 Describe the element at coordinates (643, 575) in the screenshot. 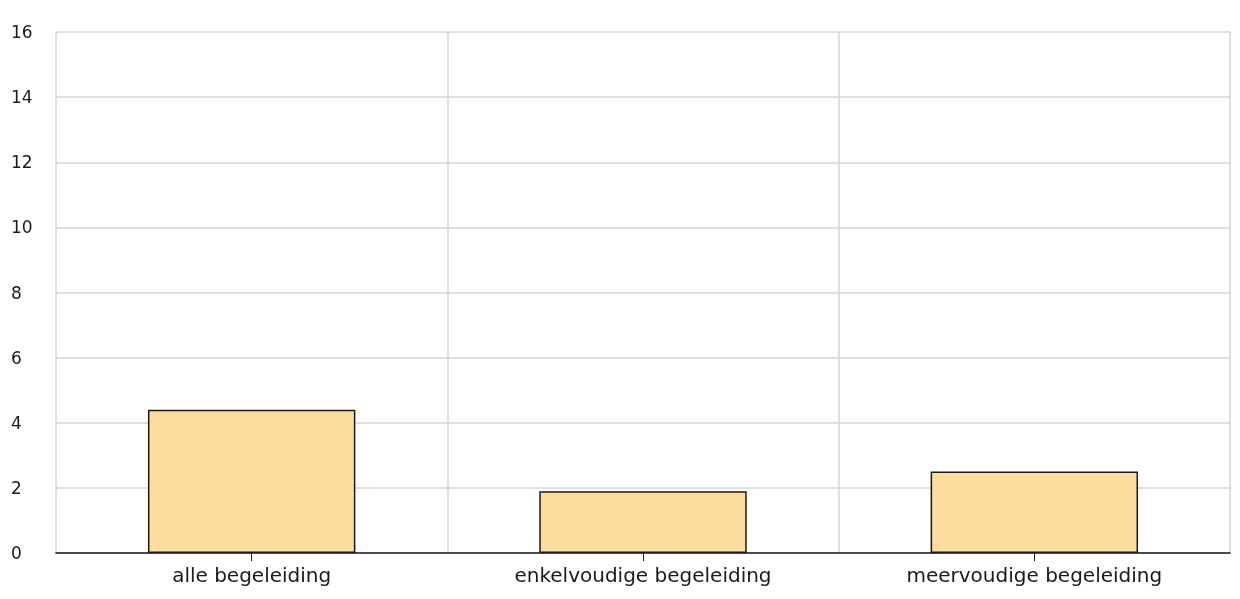

I see `x-tick-label: enkelvoudige begeleiding` at that location.